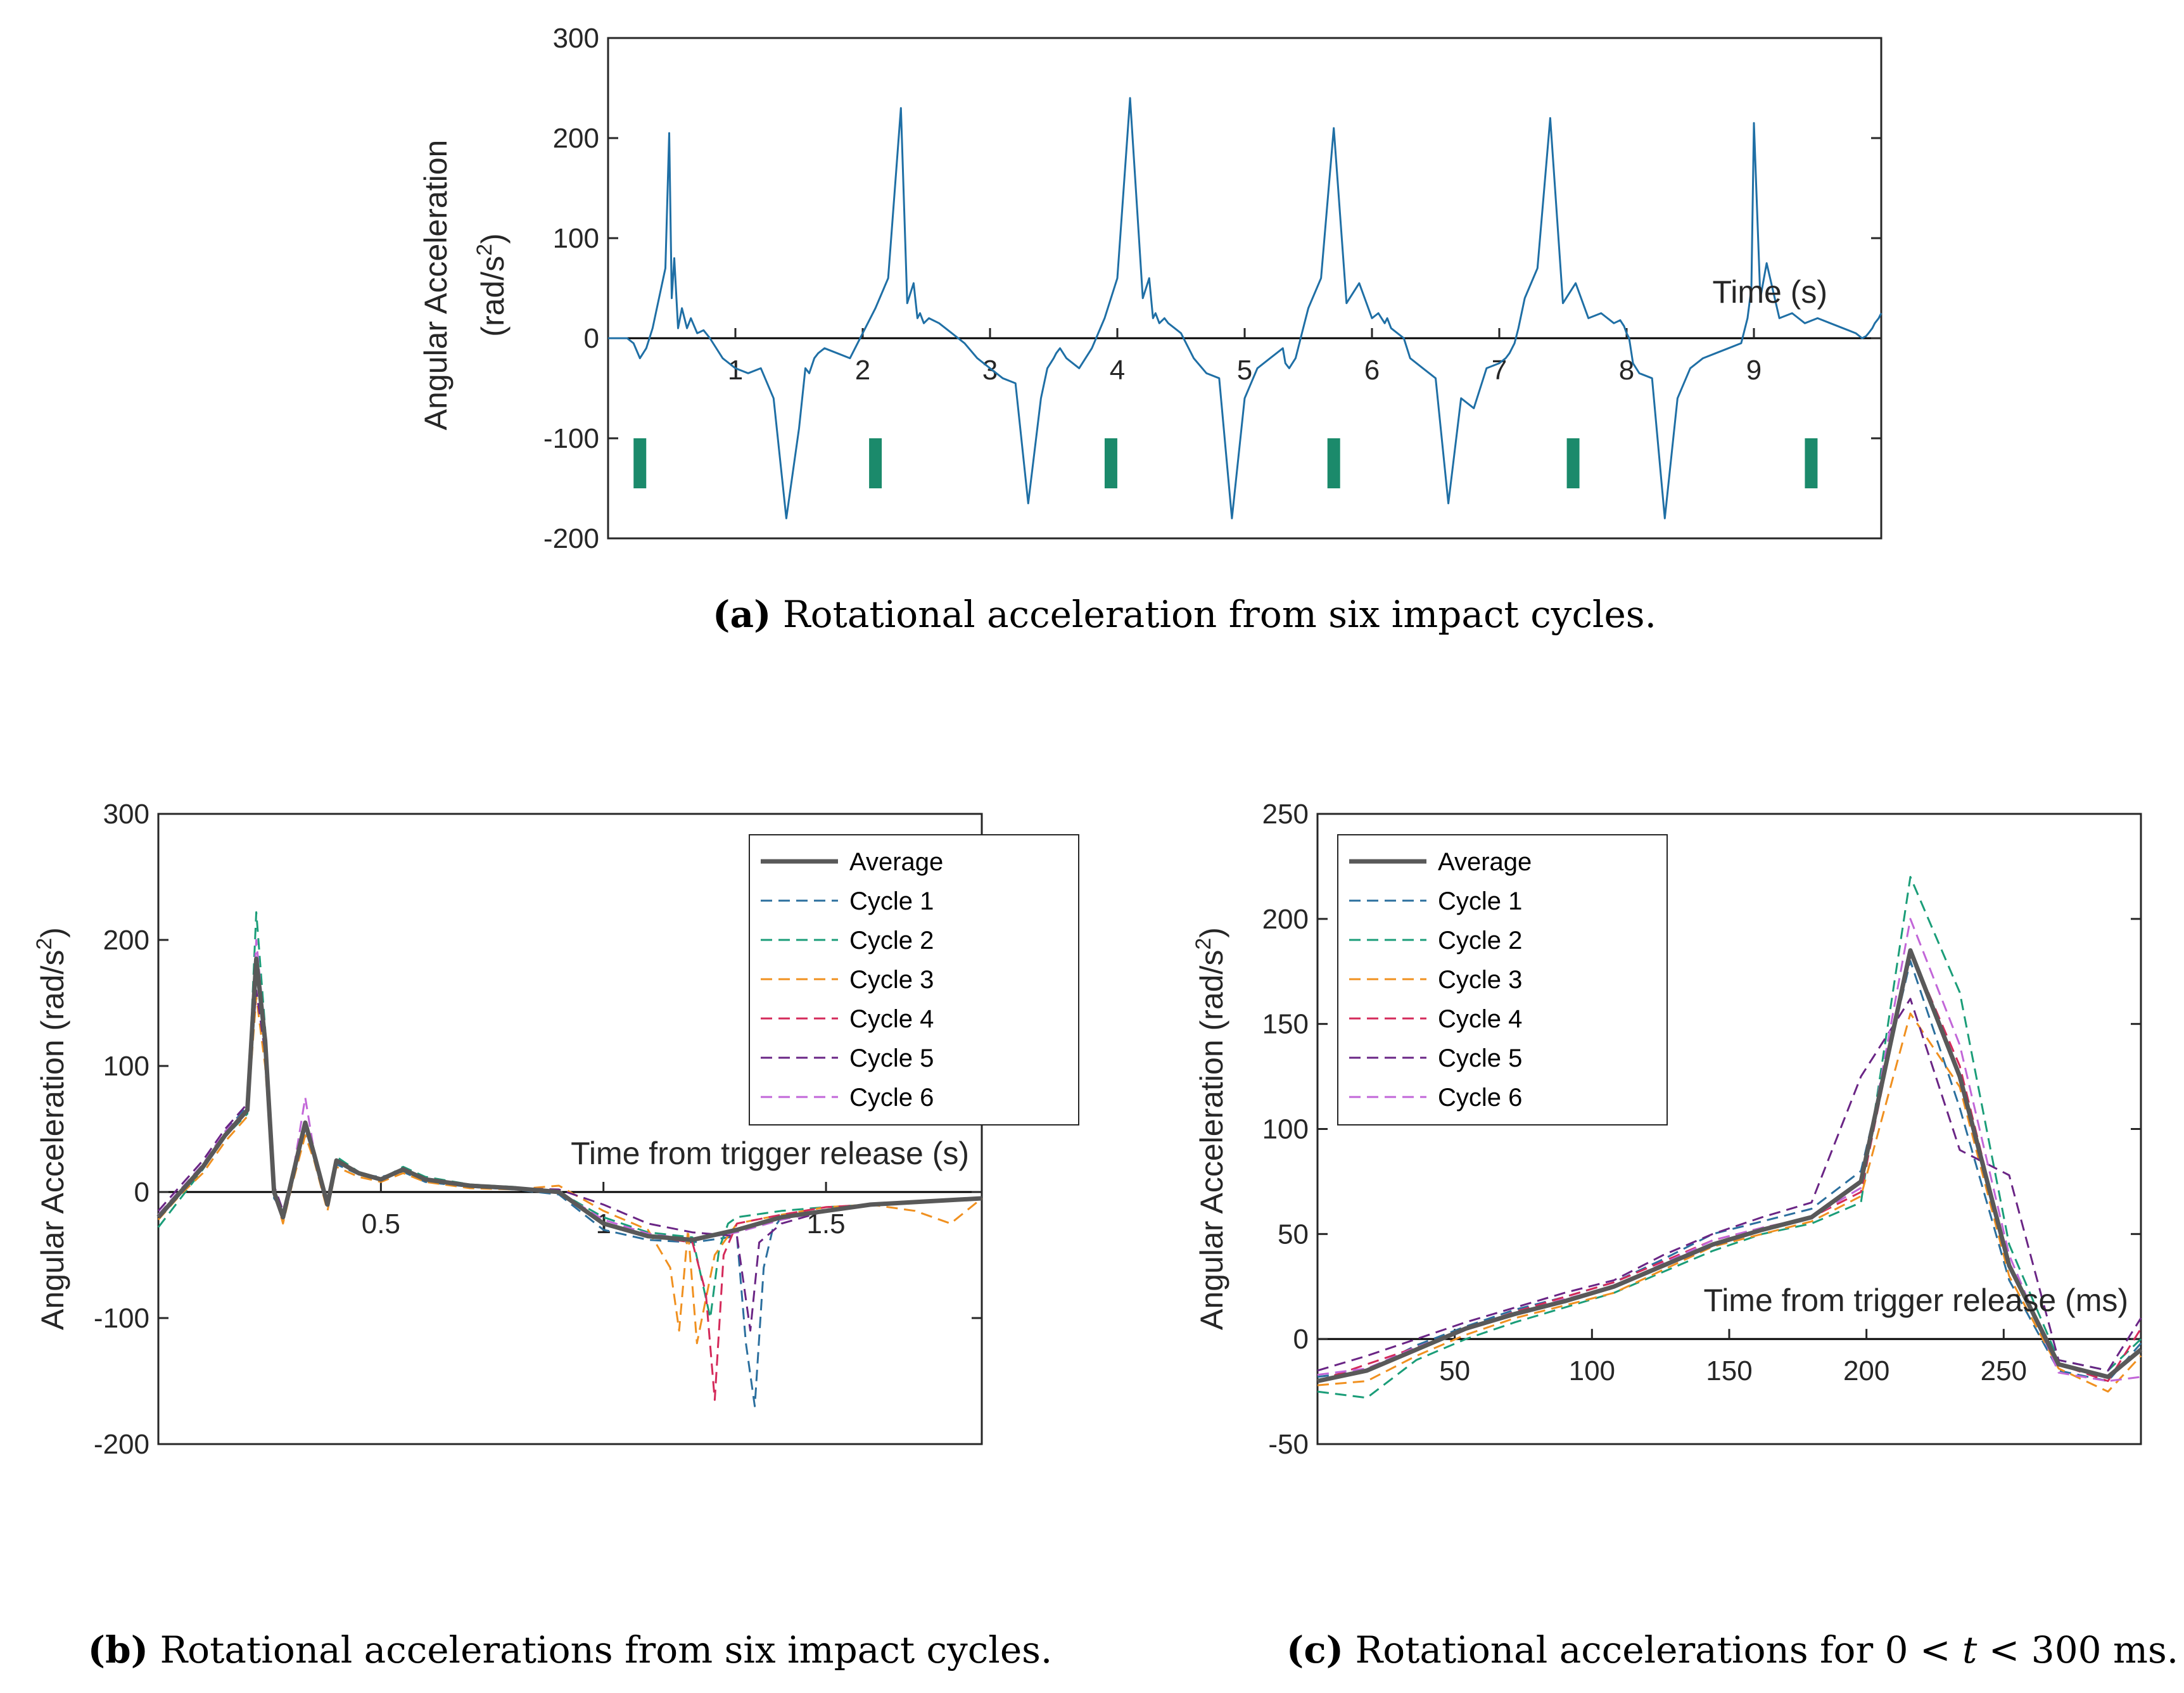  I want to click on panel-b-series-cycle5, so click(569, 1160).